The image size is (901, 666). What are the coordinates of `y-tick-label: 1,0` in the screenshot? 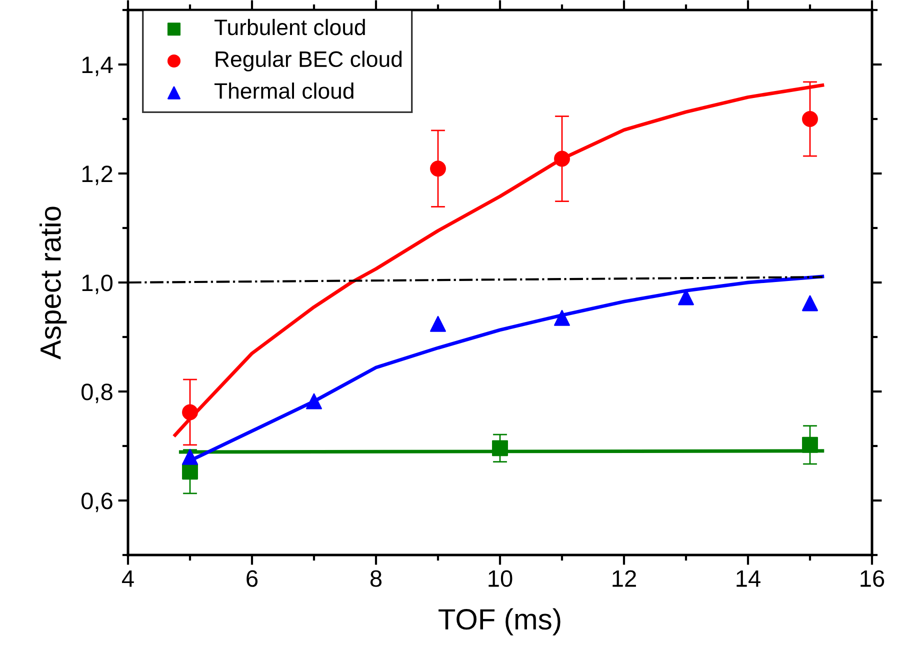 It's located at (97, 284).